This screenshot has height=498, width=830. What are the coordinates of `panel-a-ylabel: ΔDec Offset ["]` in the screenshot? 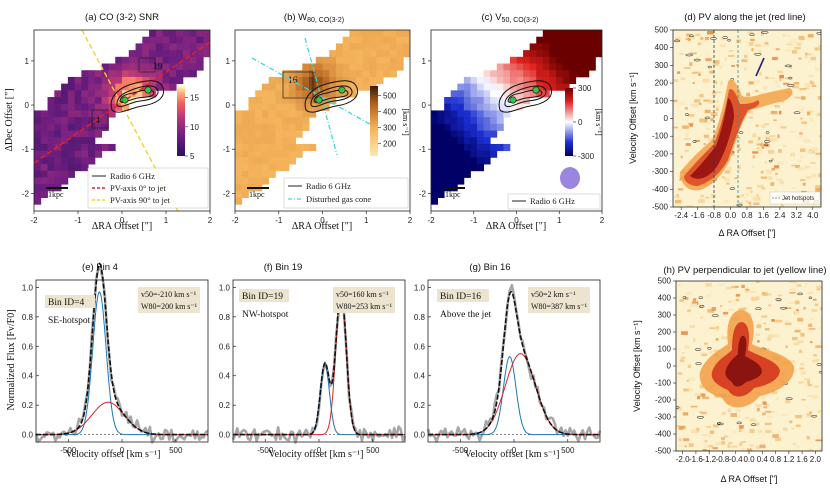 It's located at (9, 119).